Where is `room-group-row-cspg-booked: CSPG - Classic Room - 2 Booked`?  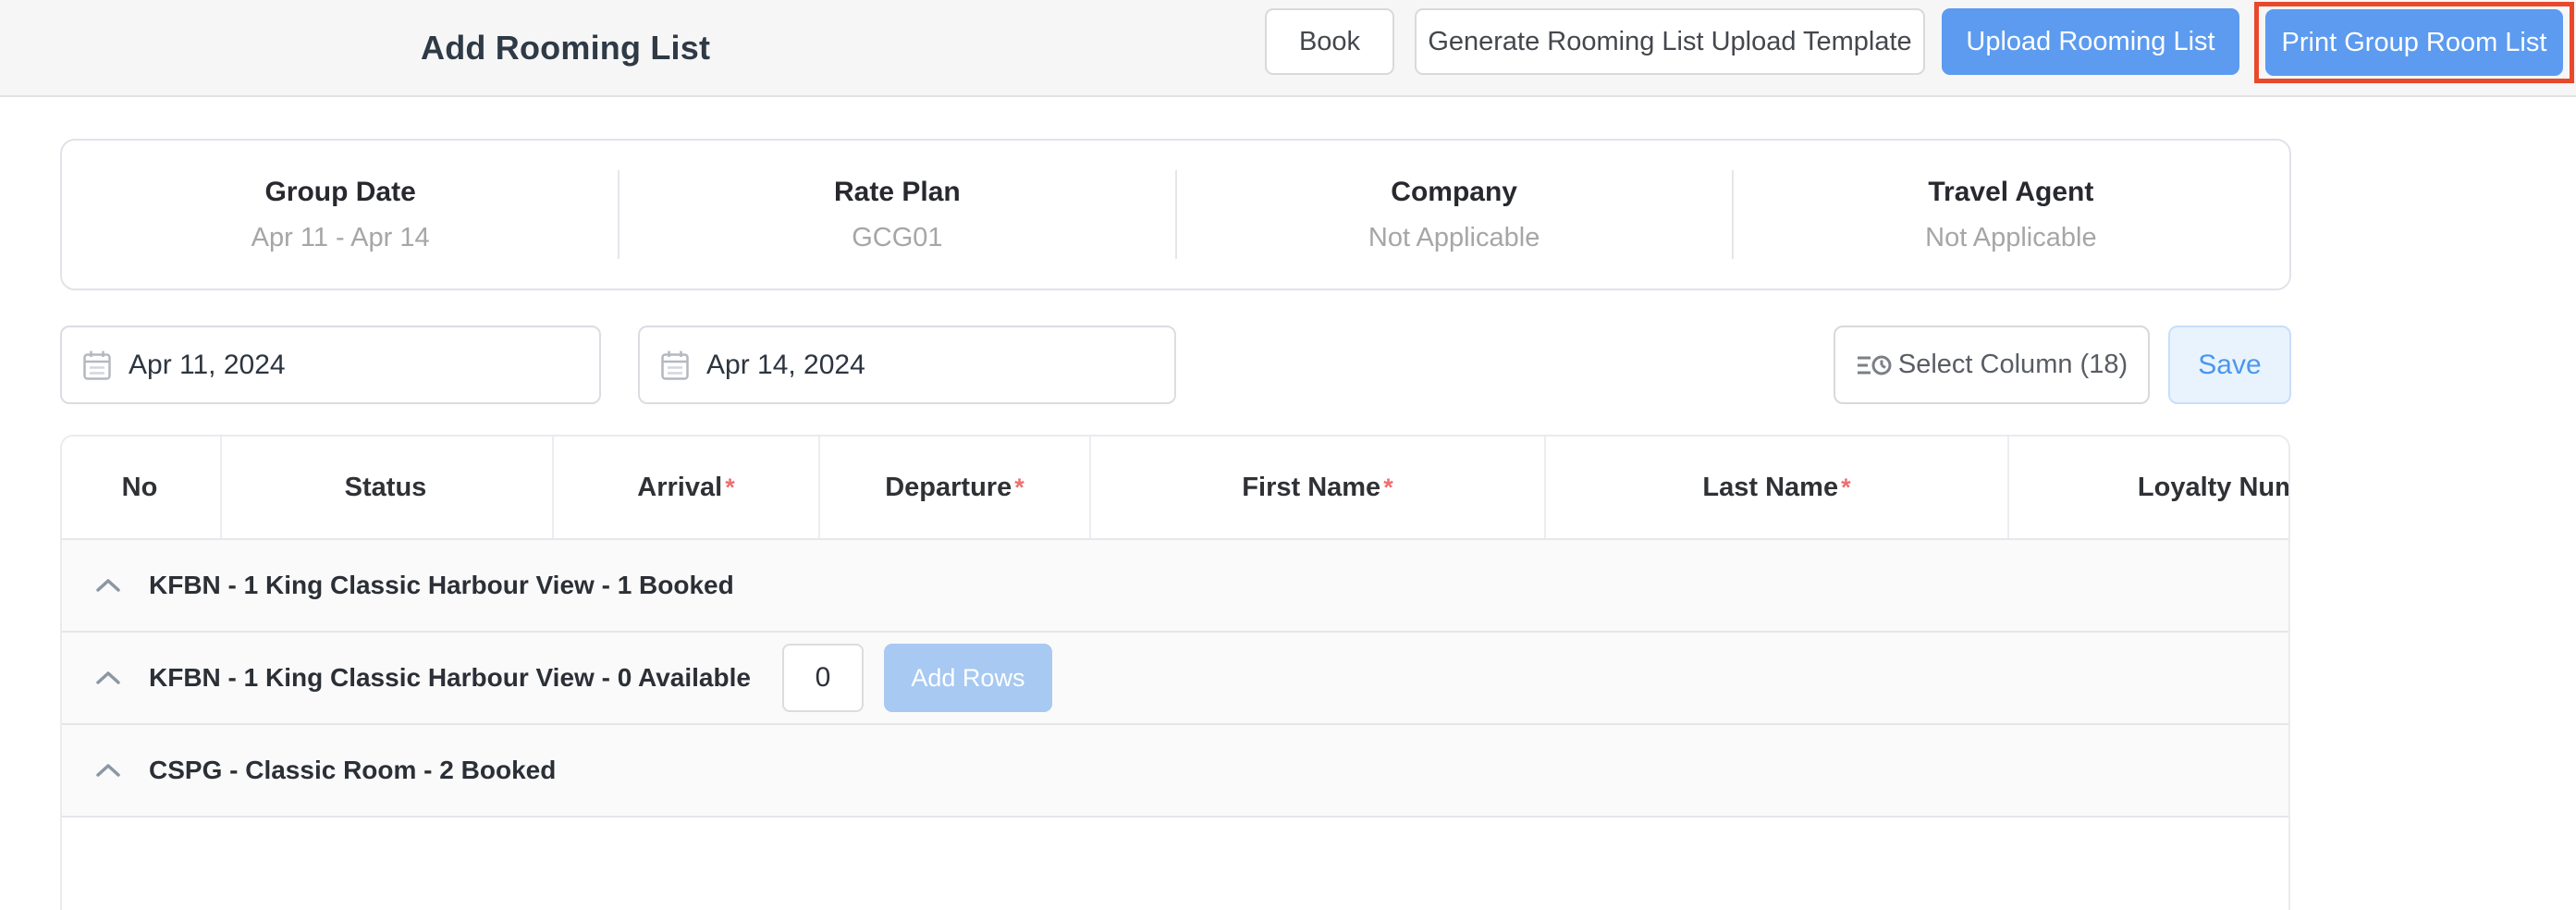 room-group-row-cspg-booked: CSPG - Classic Room - 2 Booked is located at coordinates (1175, 771).